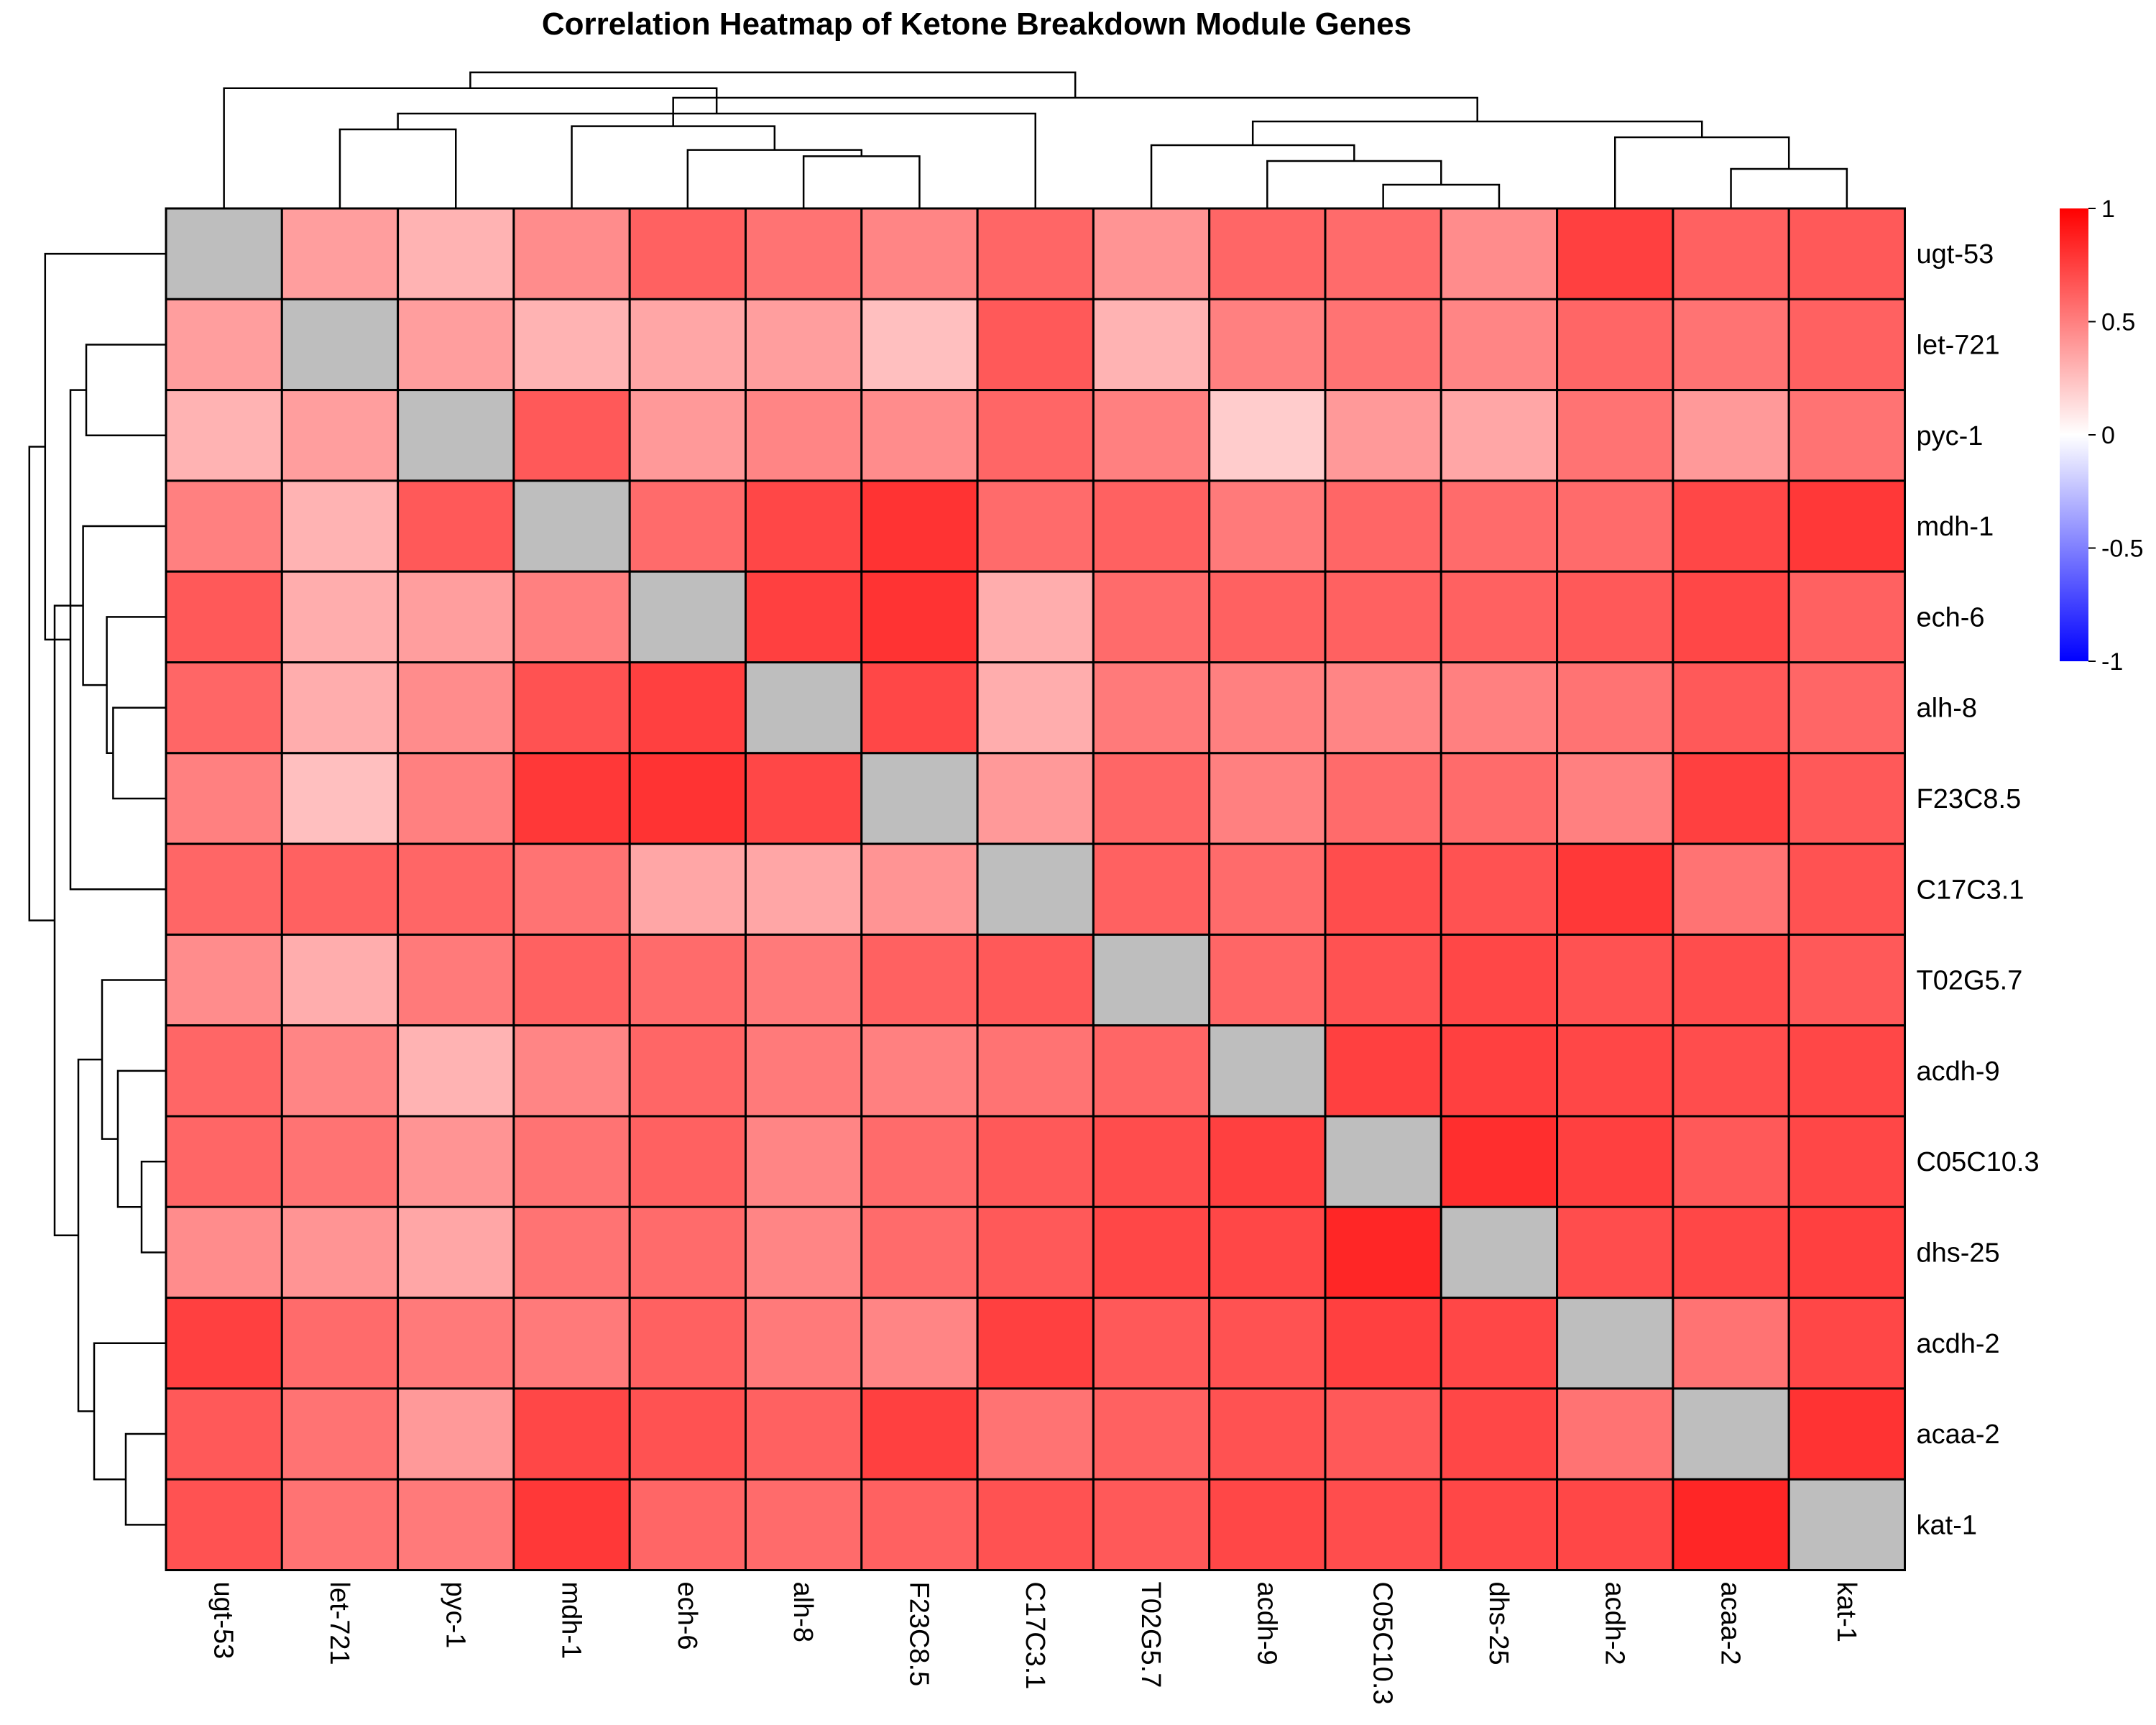  I want to click on row-label: acaa-2, so click(1958, 1435).